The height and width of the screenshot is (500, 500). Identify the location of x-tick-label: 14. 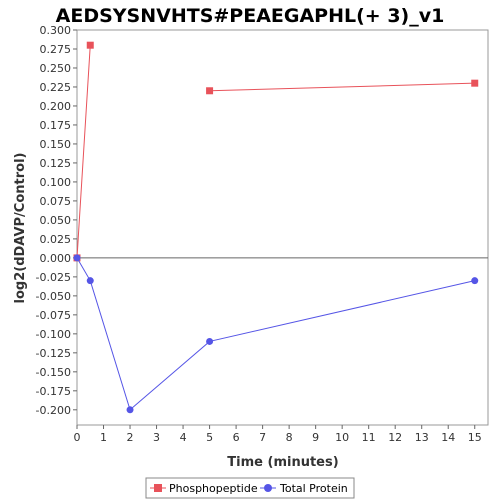
(448, 437).